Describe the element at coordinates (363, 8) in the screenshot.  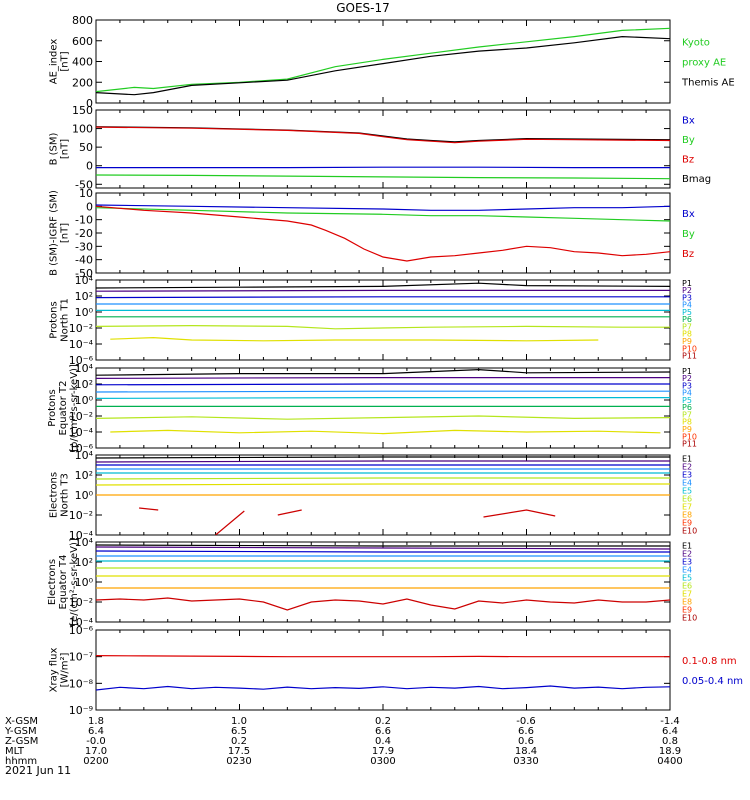
I see `plot-title: GOES-17` at that location.